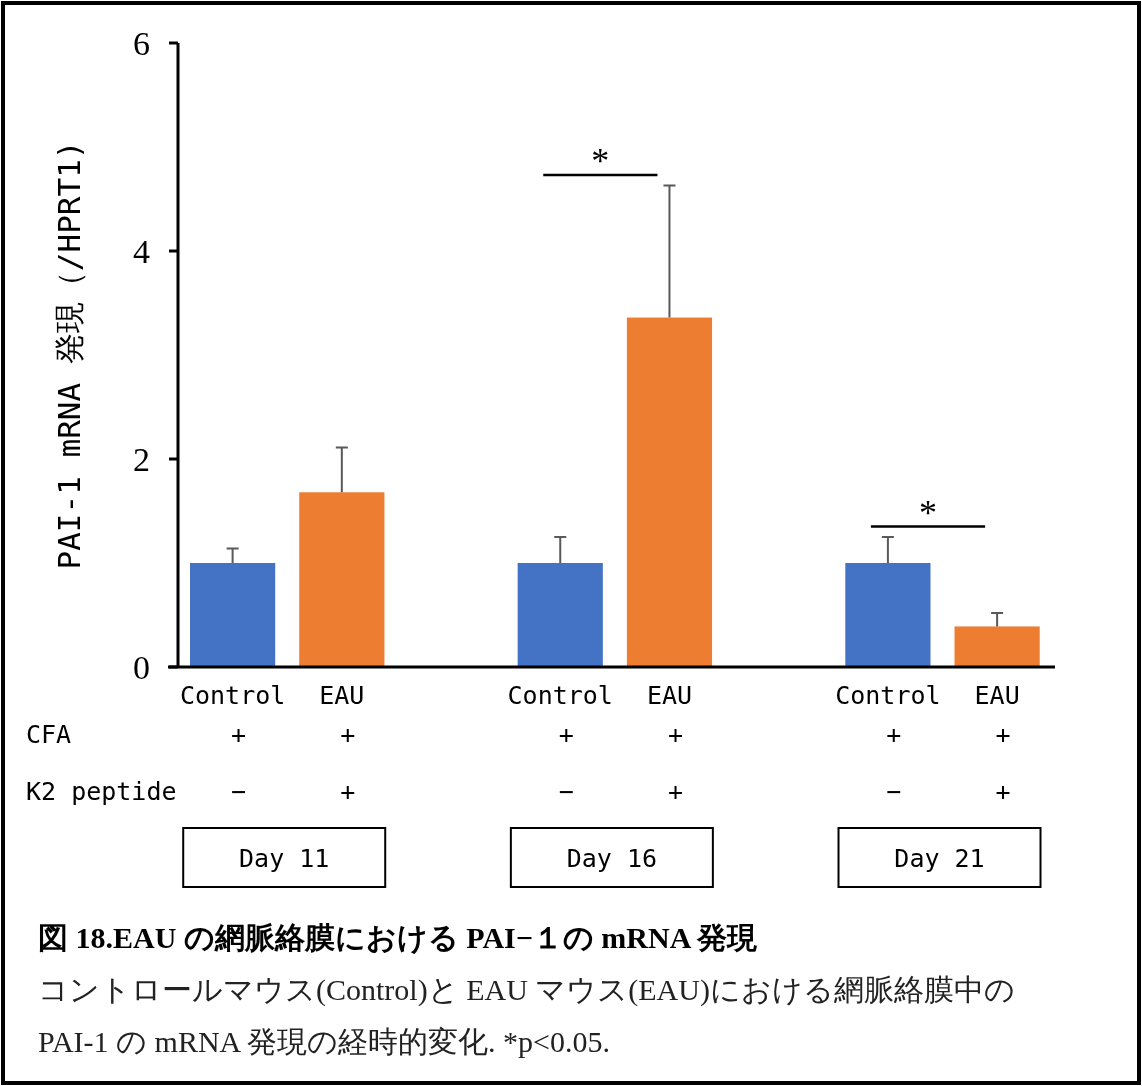 The height and width of the screenshot is (1086, 1142). I want to click on y-tick-label: 0, so click(141, 667).